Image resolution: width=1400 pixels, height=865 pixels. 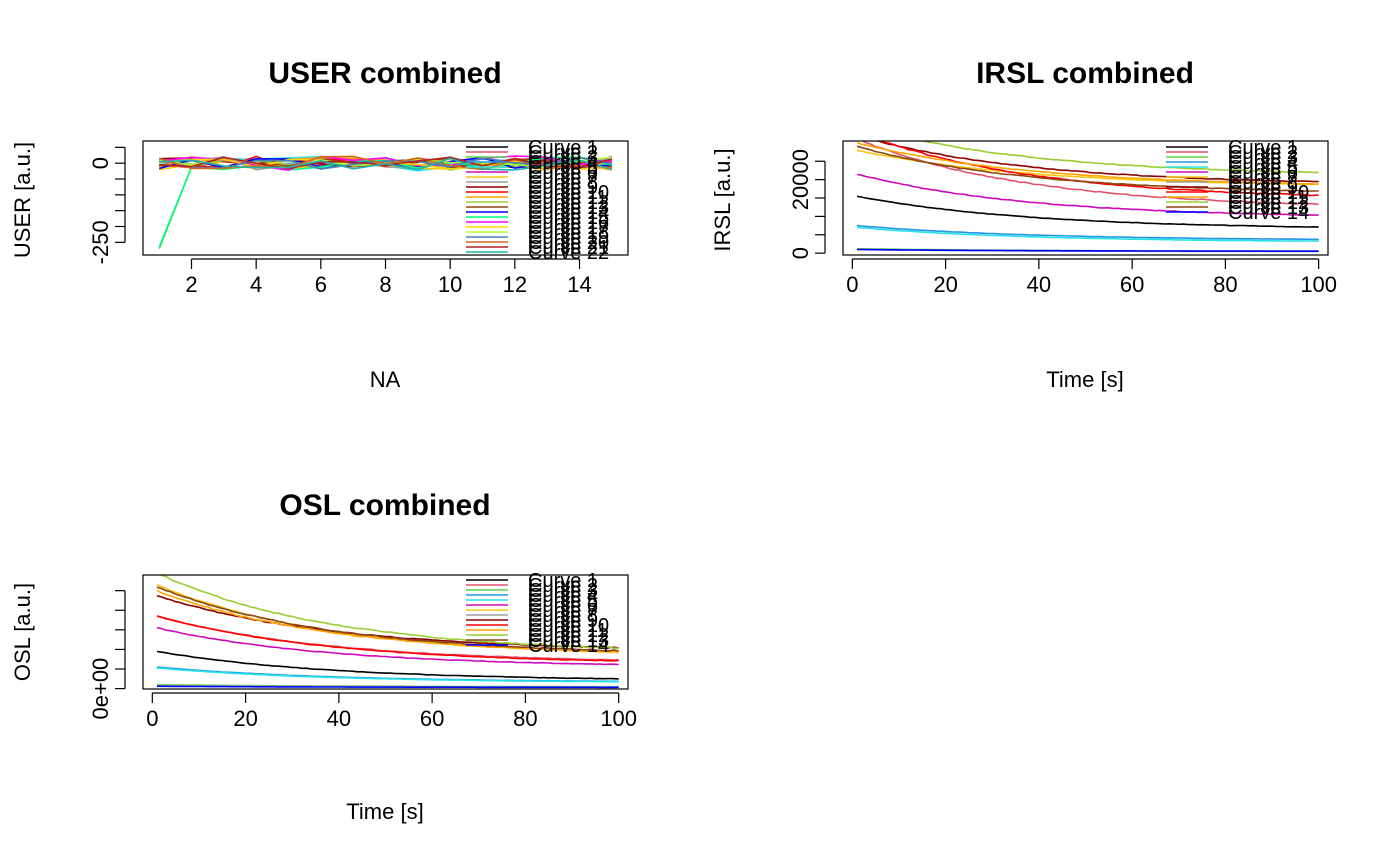 I want to click on y-axis-label: OSL [a.u.], so click(x=22, y=632).